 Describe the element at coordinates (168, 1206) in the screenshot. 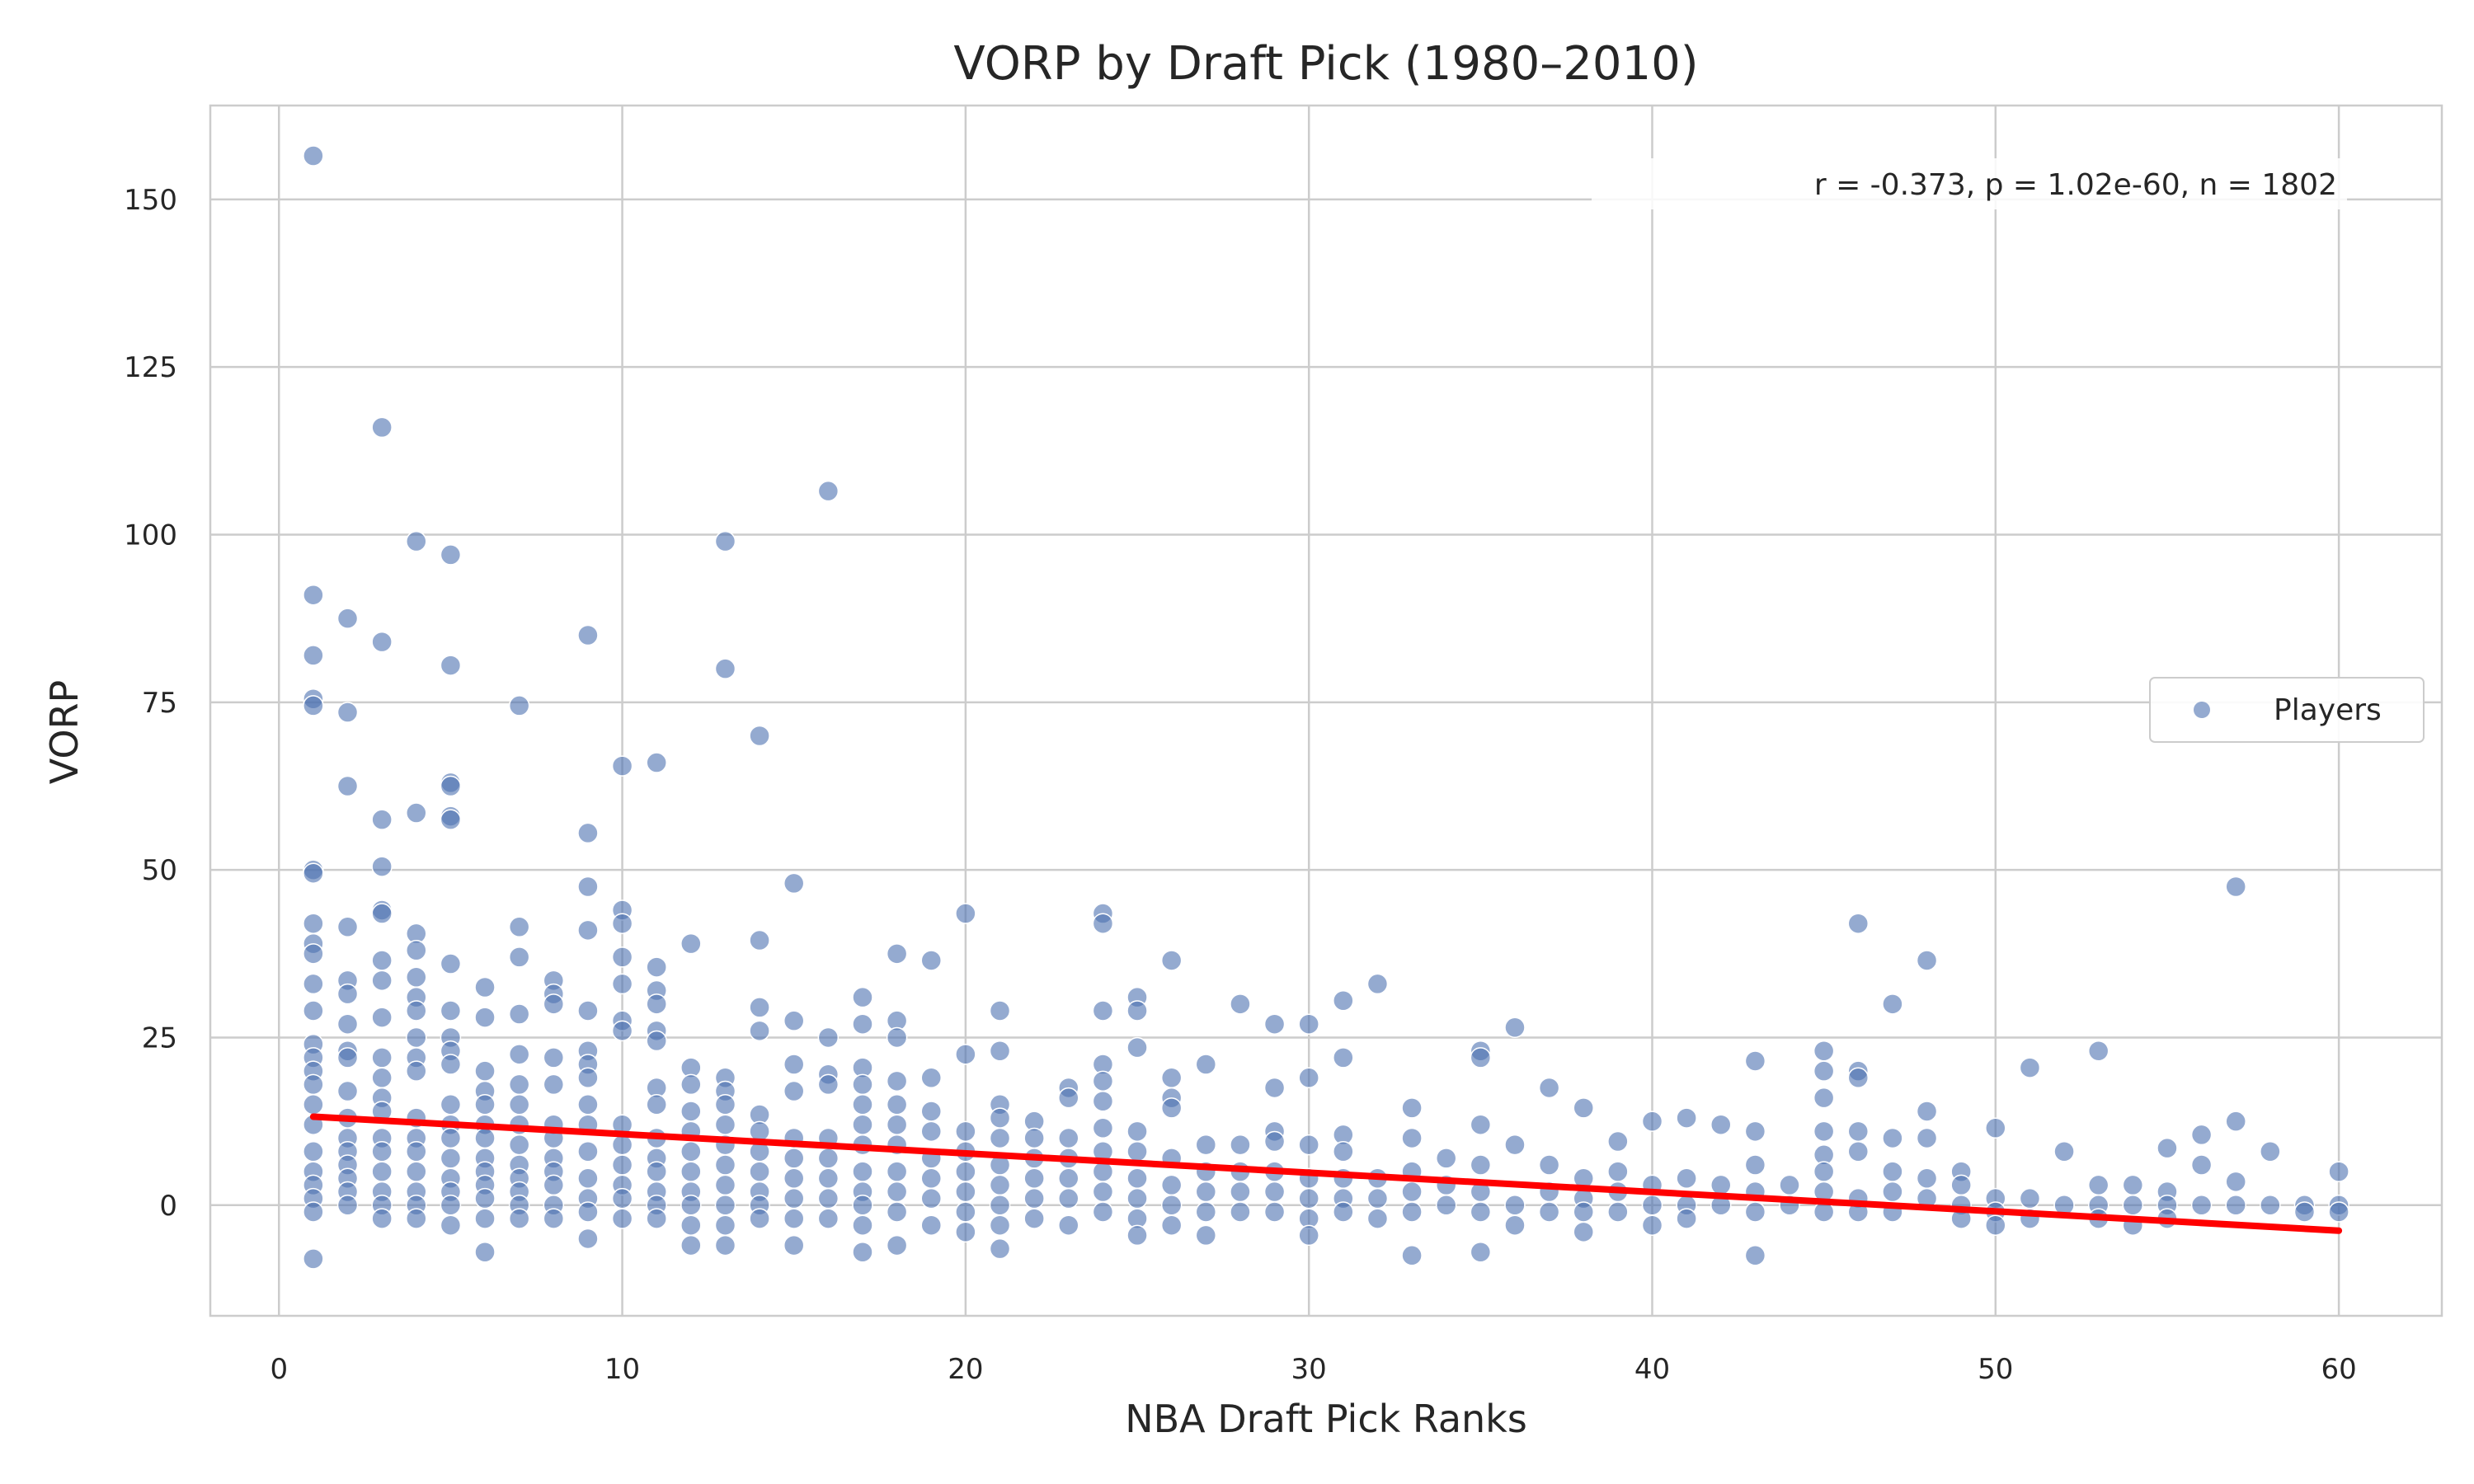

I see `y-tick-label: 0` at that location.